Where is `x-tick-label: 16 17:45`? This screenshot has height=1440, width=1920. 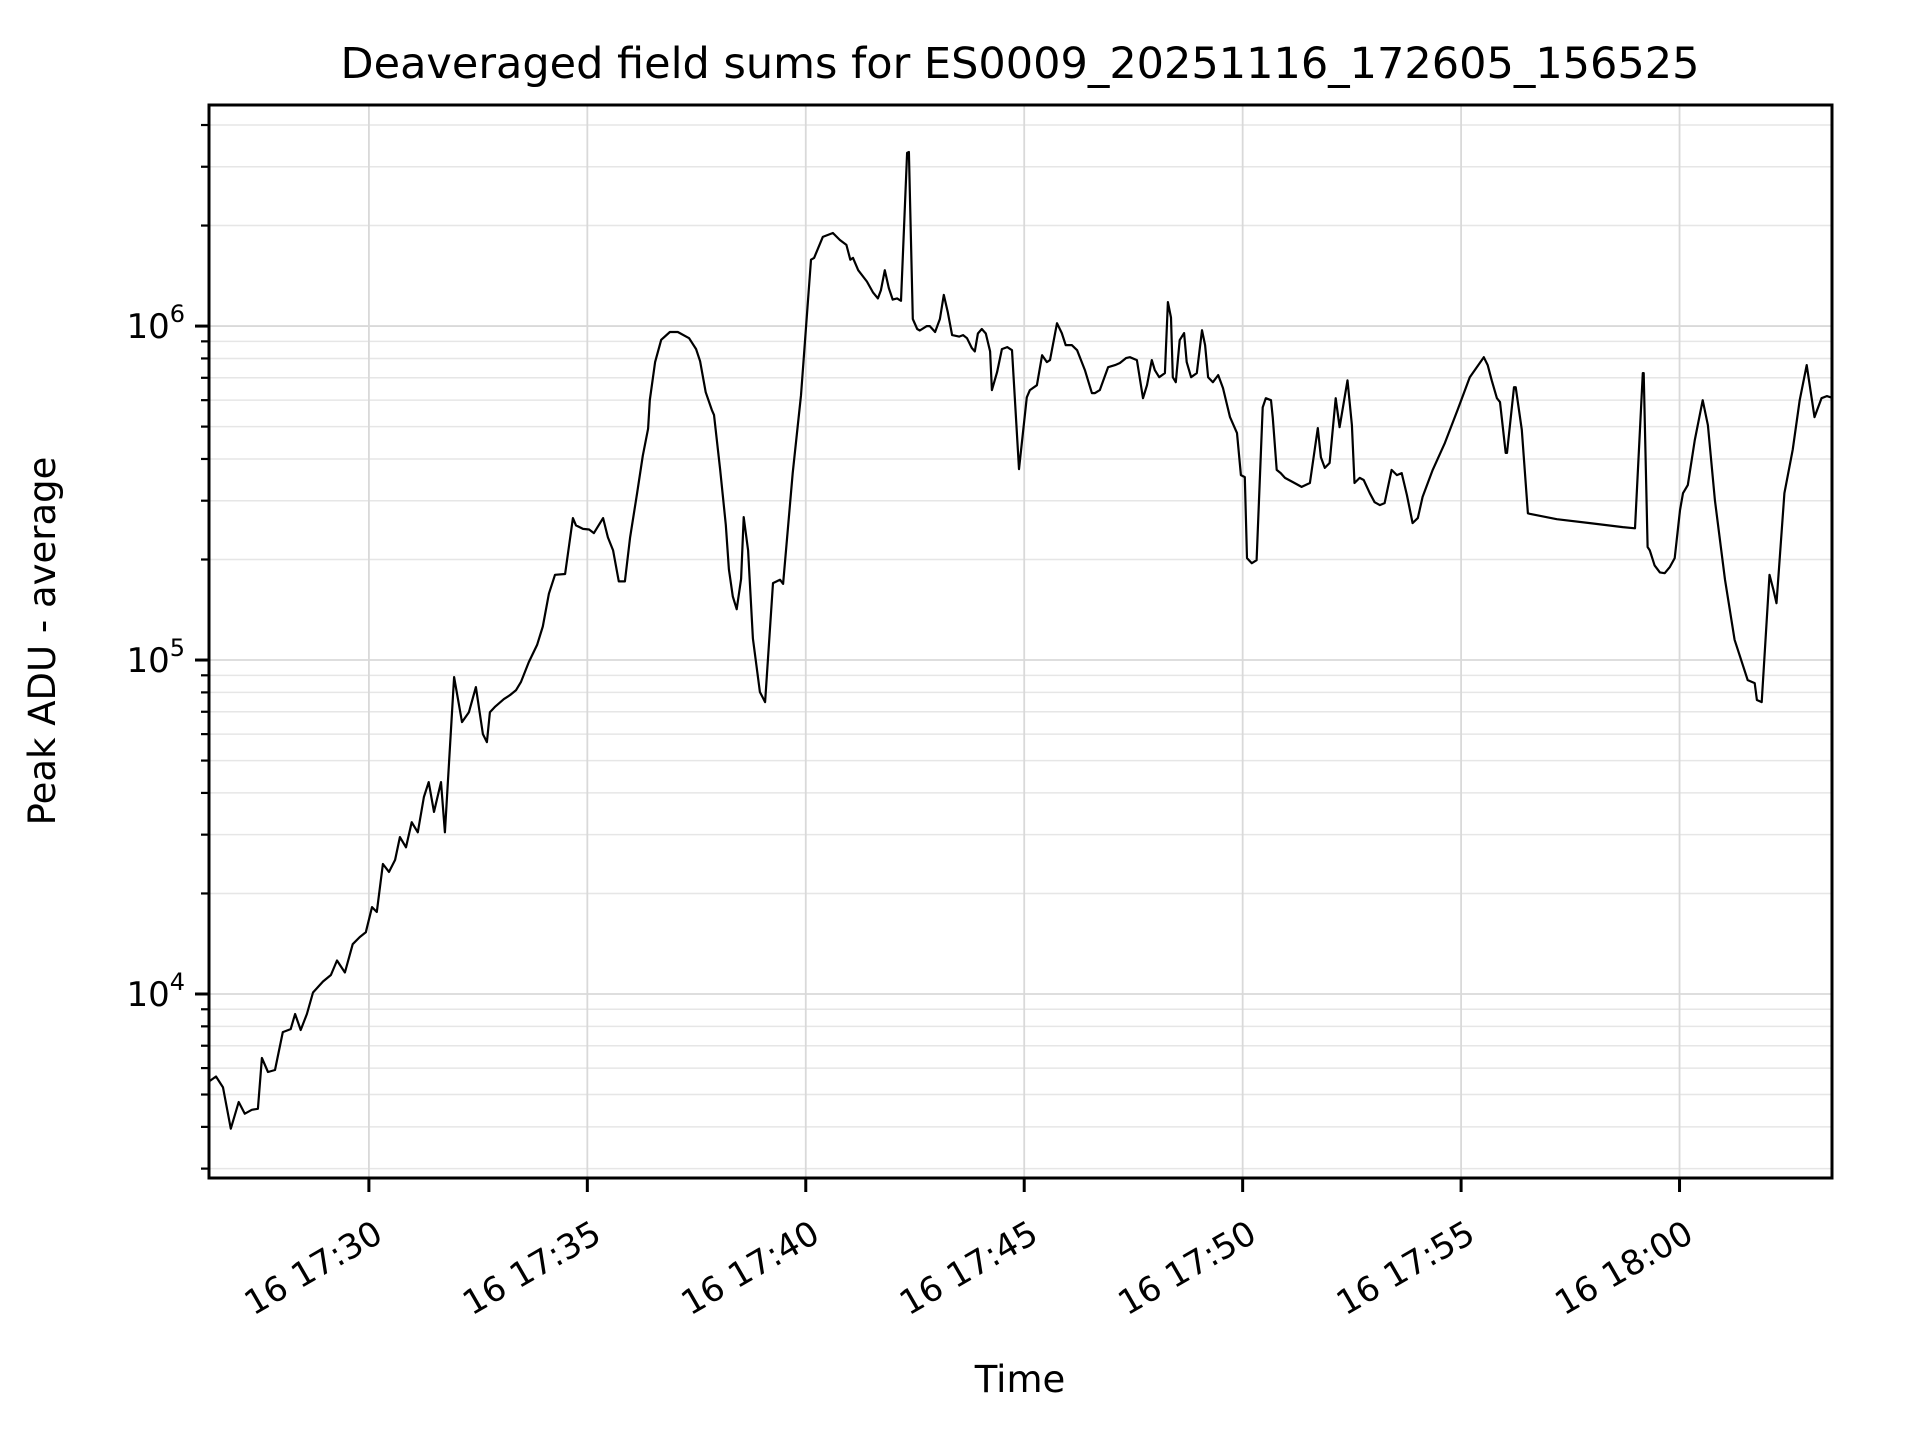 x-tick-label: 16 17:45 is located at coordinates (969, 1268).